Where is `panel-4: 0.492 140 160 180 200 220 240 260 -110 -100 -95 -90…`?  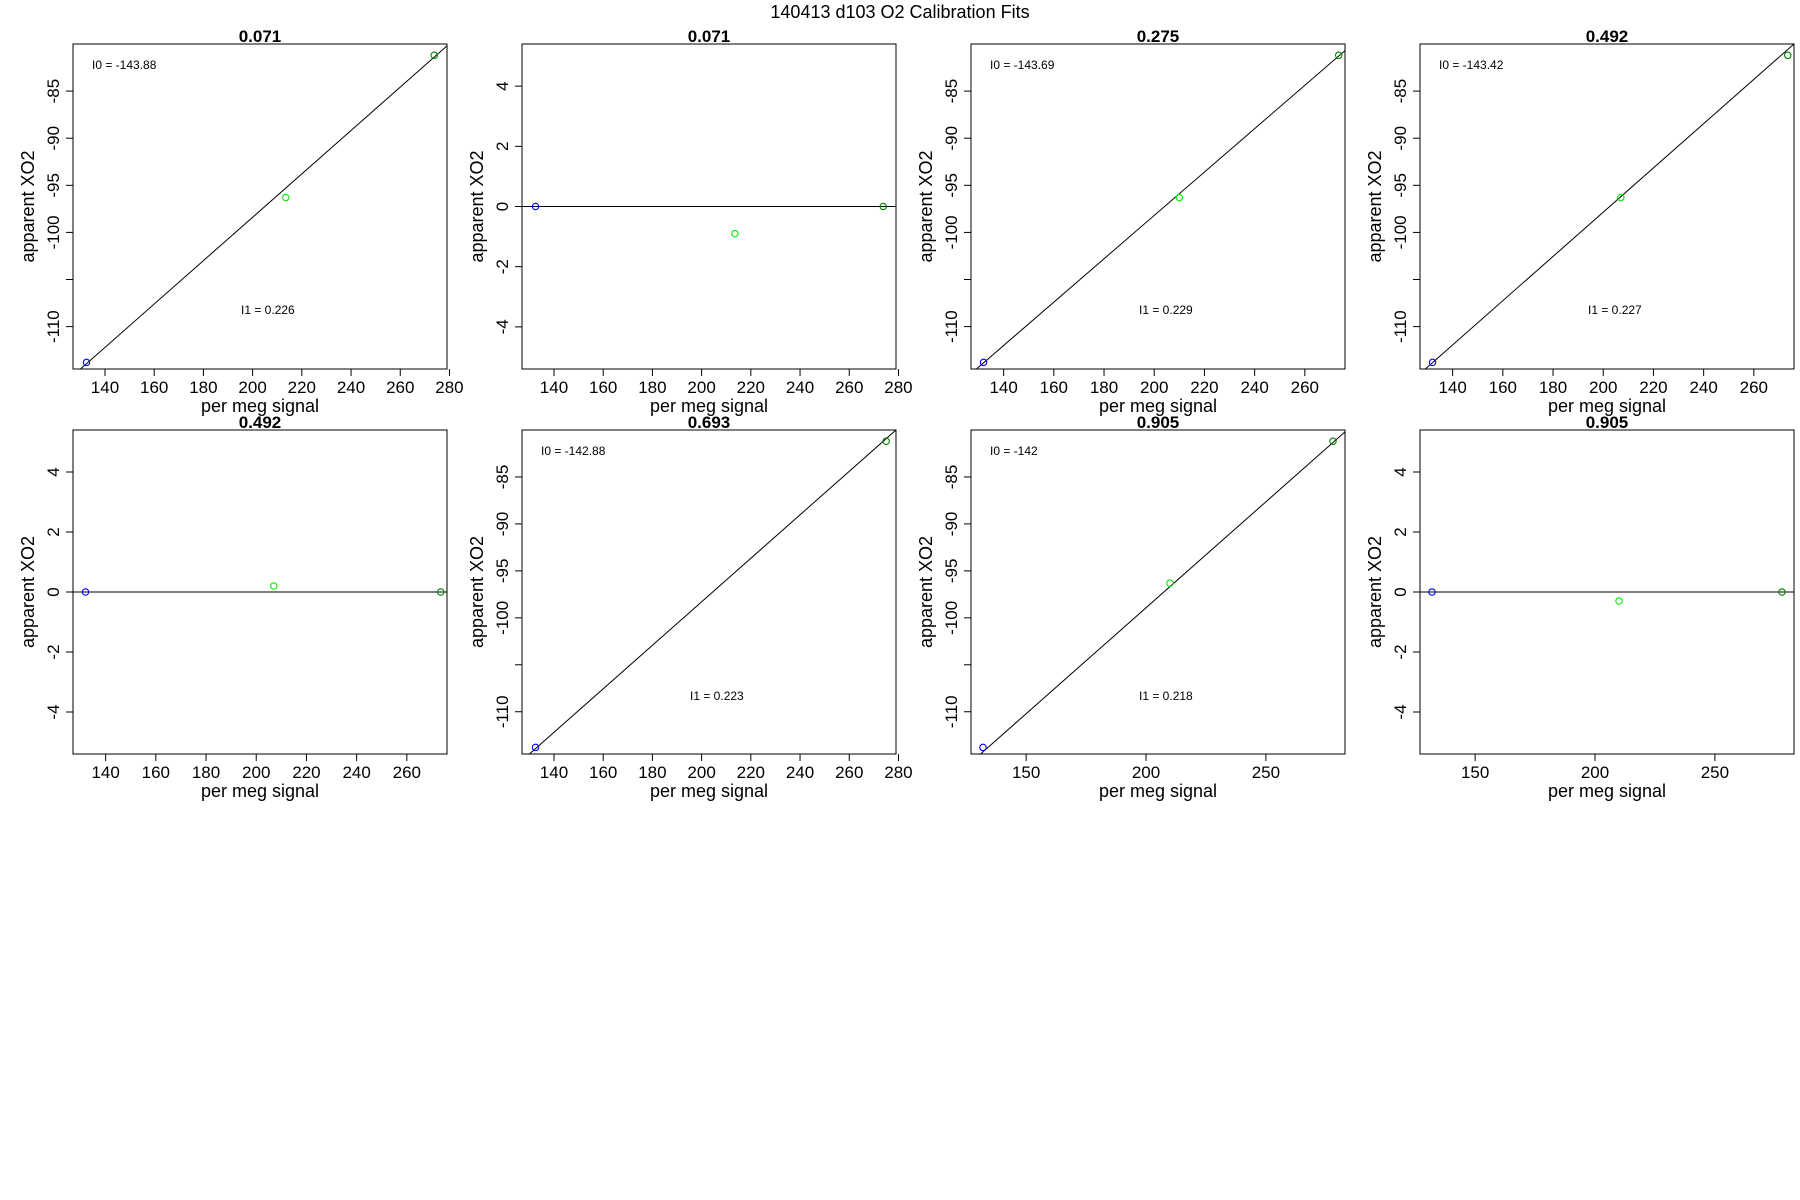 panel-4: 0.492 140 160 180 200 220 240 260 -110 -100 -95 -90… is located at coordinates (1580, 221).